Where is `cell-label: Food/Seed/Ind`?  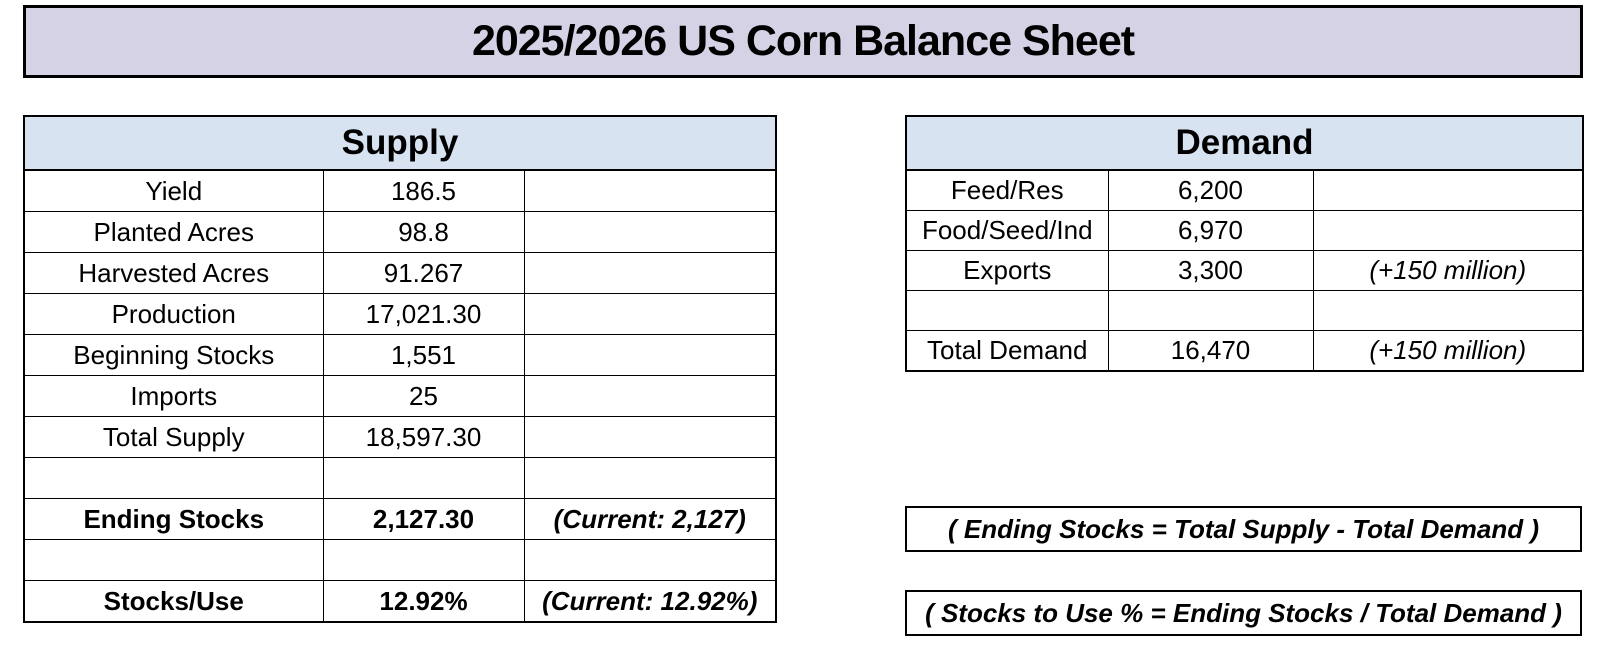
cell-label: Food/Seed/Ind is located at coordinates (1007, 230).